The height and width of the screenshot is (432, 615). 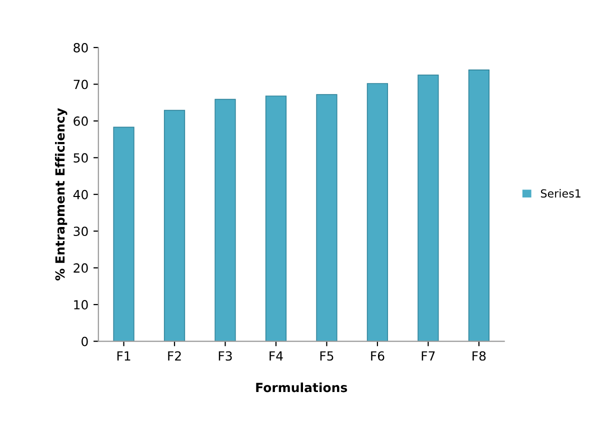 I want to click on y-tick-label: 10, so click(x=81, y=305).